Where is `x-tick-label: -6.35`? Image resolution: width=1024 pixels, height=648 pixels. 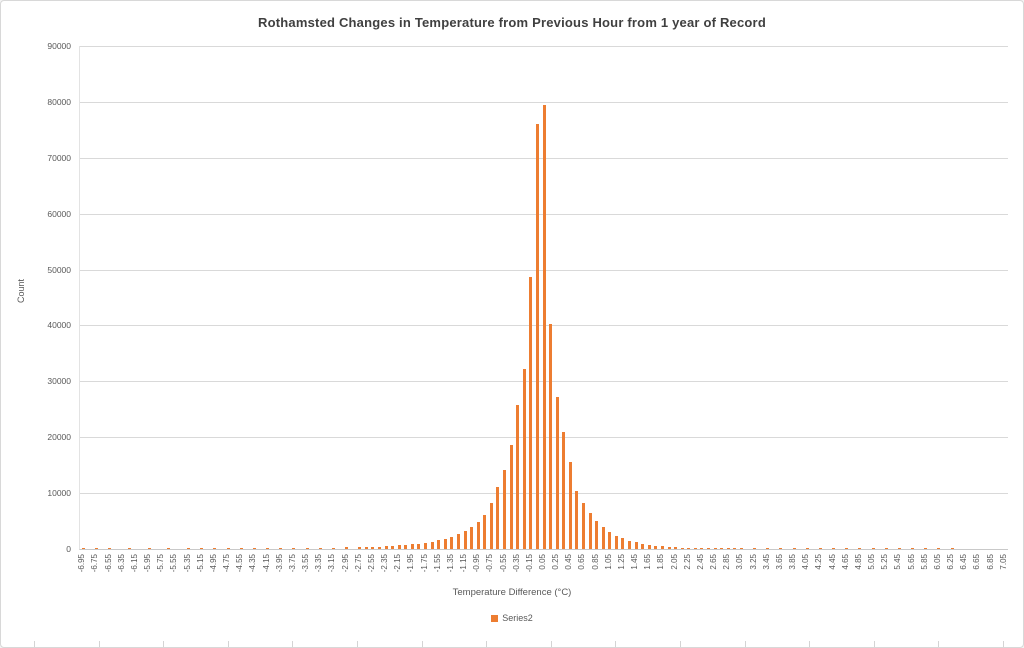 x-tick-label: -6.35 is located at coordinates (121, 563).